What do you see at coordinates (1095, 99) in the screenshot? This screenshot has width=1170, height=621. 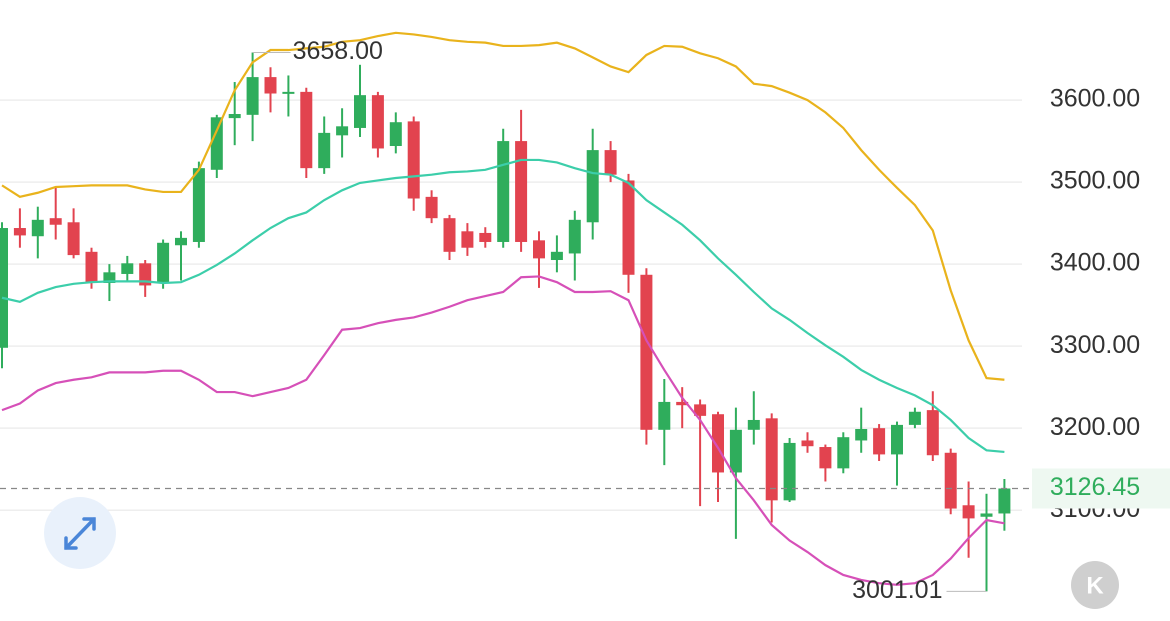 I see `y-tick-label: 3600.00` at bounding box center [1095, 99].